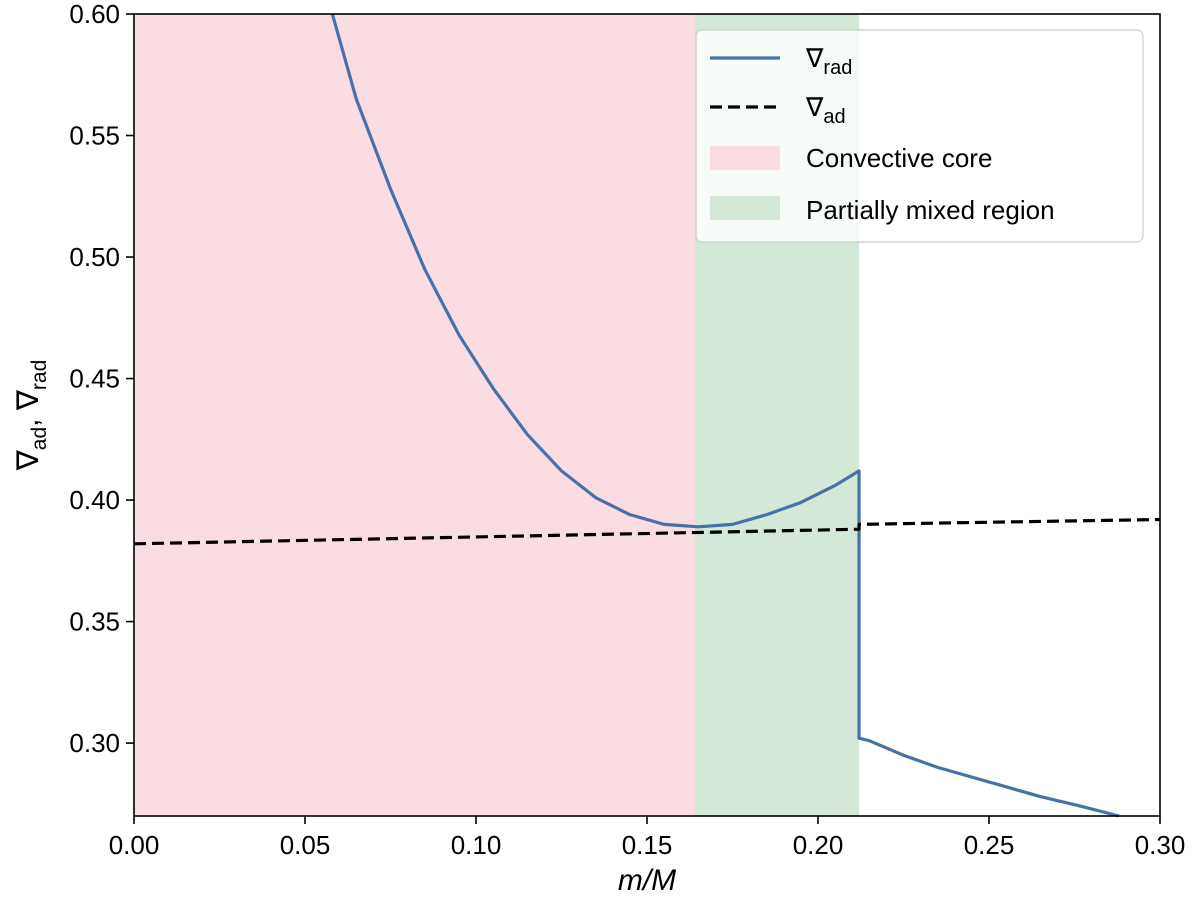 The image size is (1200, 906). Describe the element at coordinates (94, 500) in the screenshot. I see `y-tick-label: 0.40` at that location.